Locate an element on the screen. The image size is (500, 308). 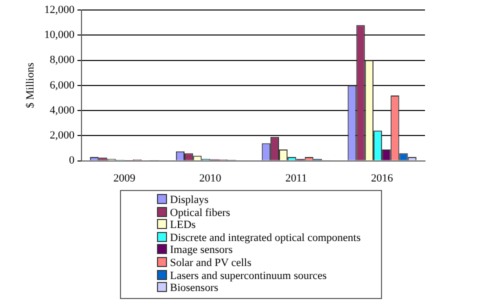
y-tick-label: 6,000 is located at coordinates (62, 85).